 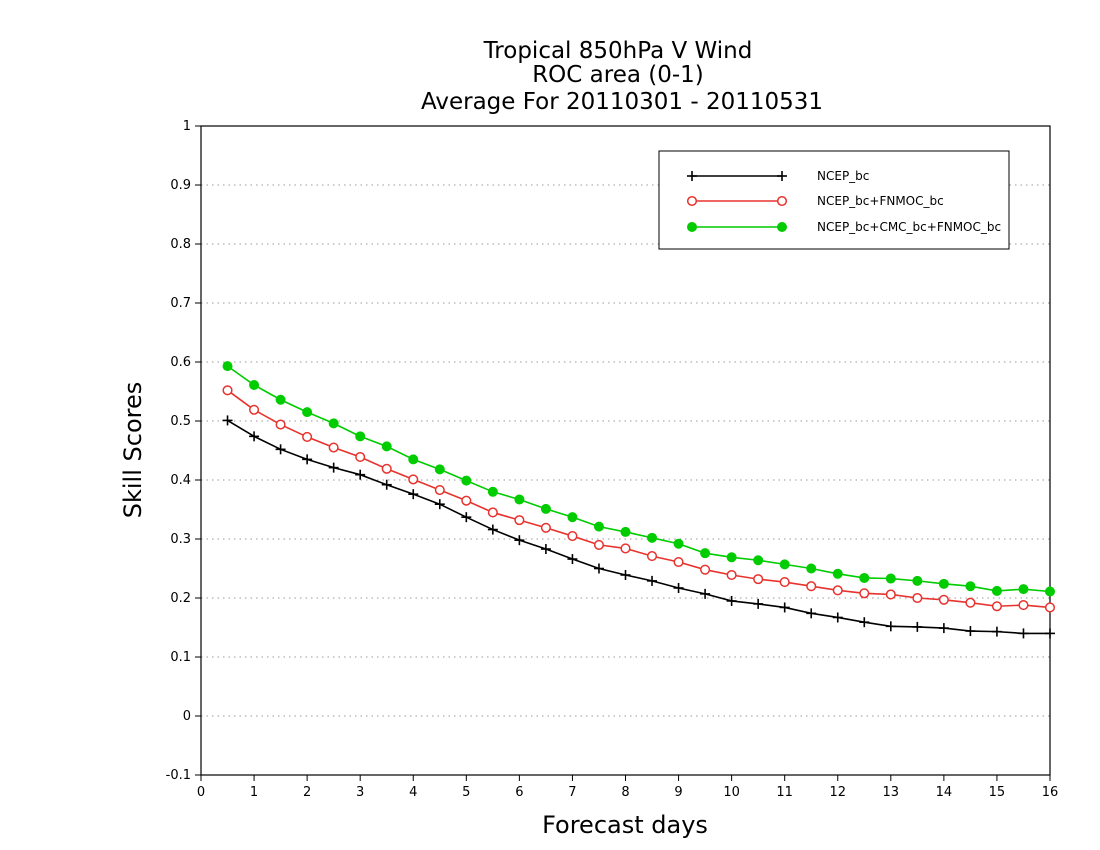 I want to click on x-tick-label: 8, so click(x=625, y=792).